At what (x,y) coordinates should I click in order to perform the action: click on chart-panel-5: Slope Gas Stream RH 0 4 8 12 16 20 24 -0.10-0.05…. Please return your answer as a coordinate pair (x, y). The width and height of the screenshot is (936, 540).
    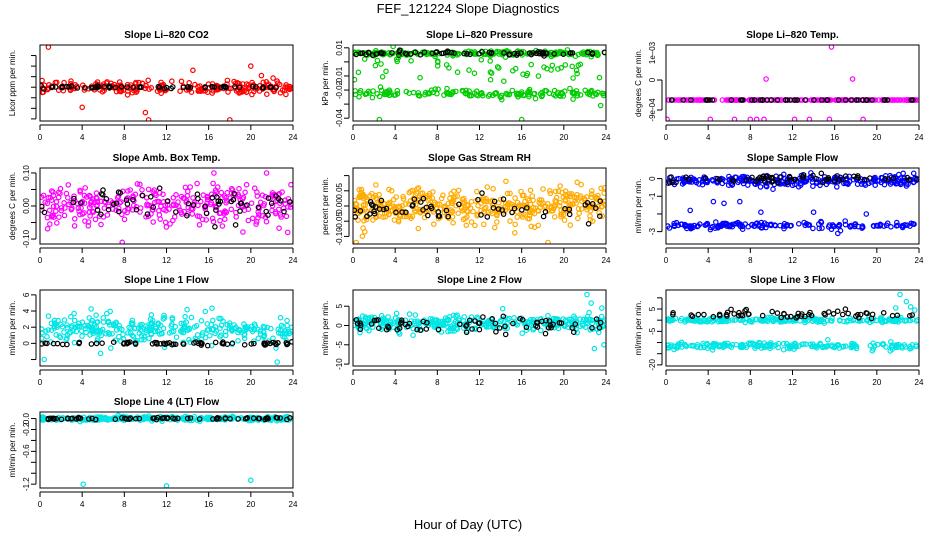
    Looking at the image, I should click on (466, 209).